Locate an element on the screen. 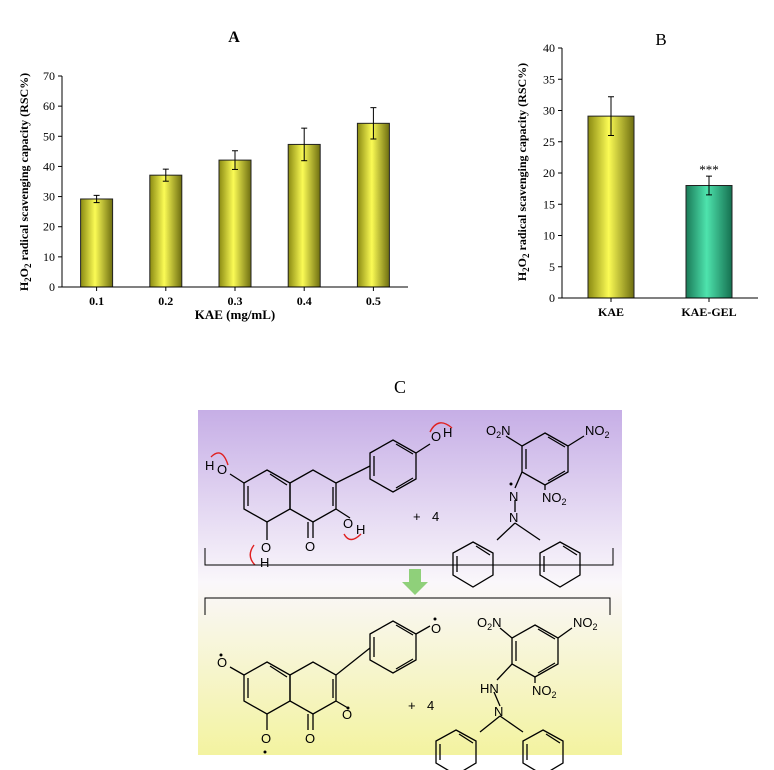 The width and height of the screenshot is (774, 770). x-tick-label: 0.1 is located at coordinates (96, 301).